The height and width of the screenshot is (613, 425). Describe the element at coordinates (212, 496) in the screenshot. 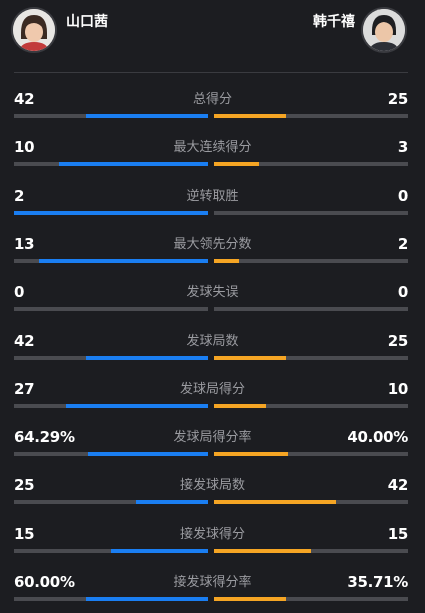

I see `stat-row: 接发球局数 25 42` at that location.